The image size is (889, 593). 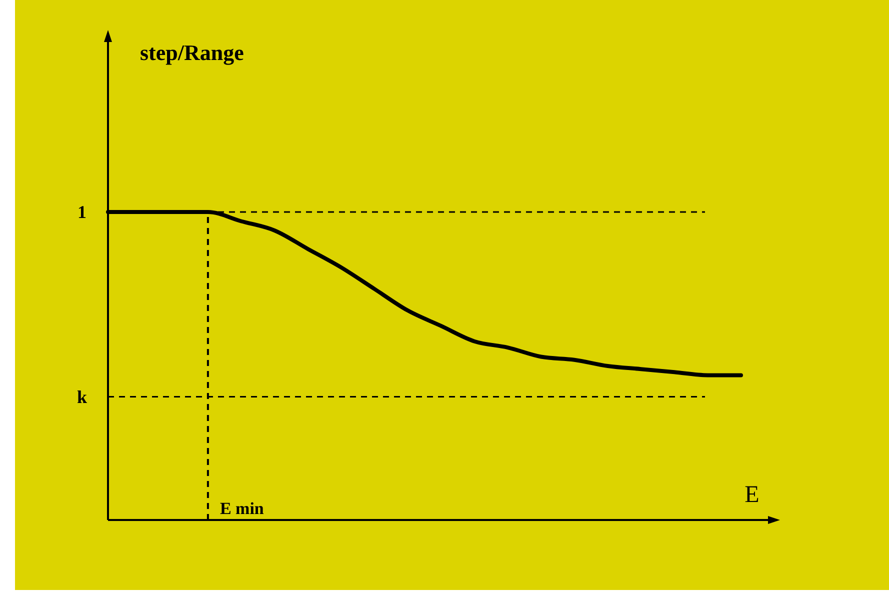 What do you see at coordinates (192, 52) in the screenshot?
I see `text: step/Range` at bounding box center [192, 52].